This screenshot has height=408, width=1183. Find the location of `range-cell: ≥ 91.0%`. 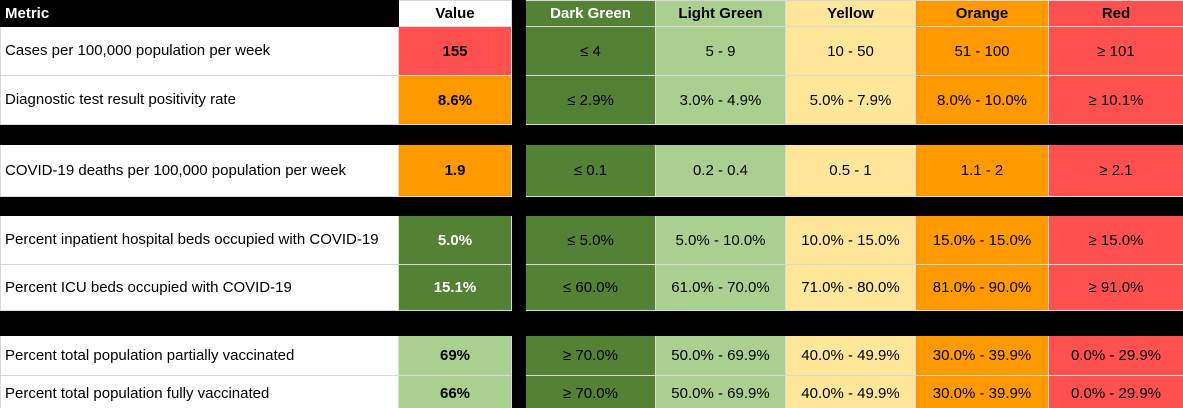

range-cell: ≥ 91.0% is located at coordinates (1115, 287).